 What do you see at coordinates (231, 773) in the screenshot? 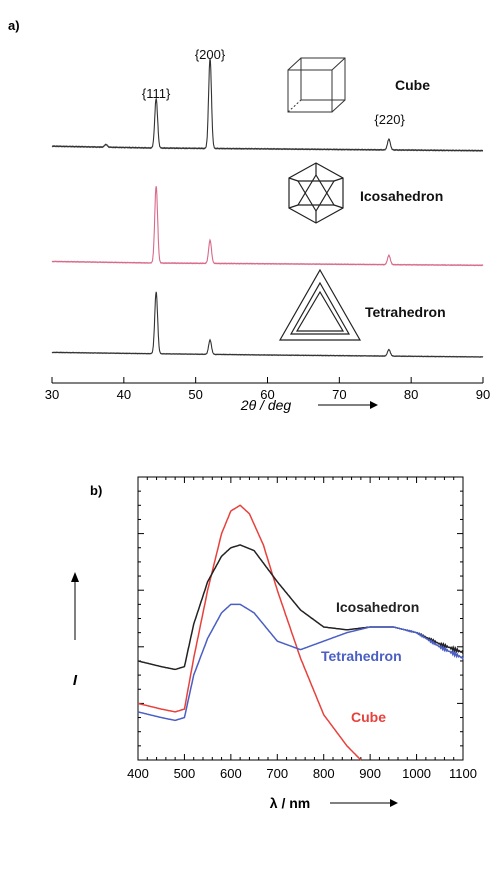
I see `x-tick-label-b: 600` at bounding box center [231, 773].